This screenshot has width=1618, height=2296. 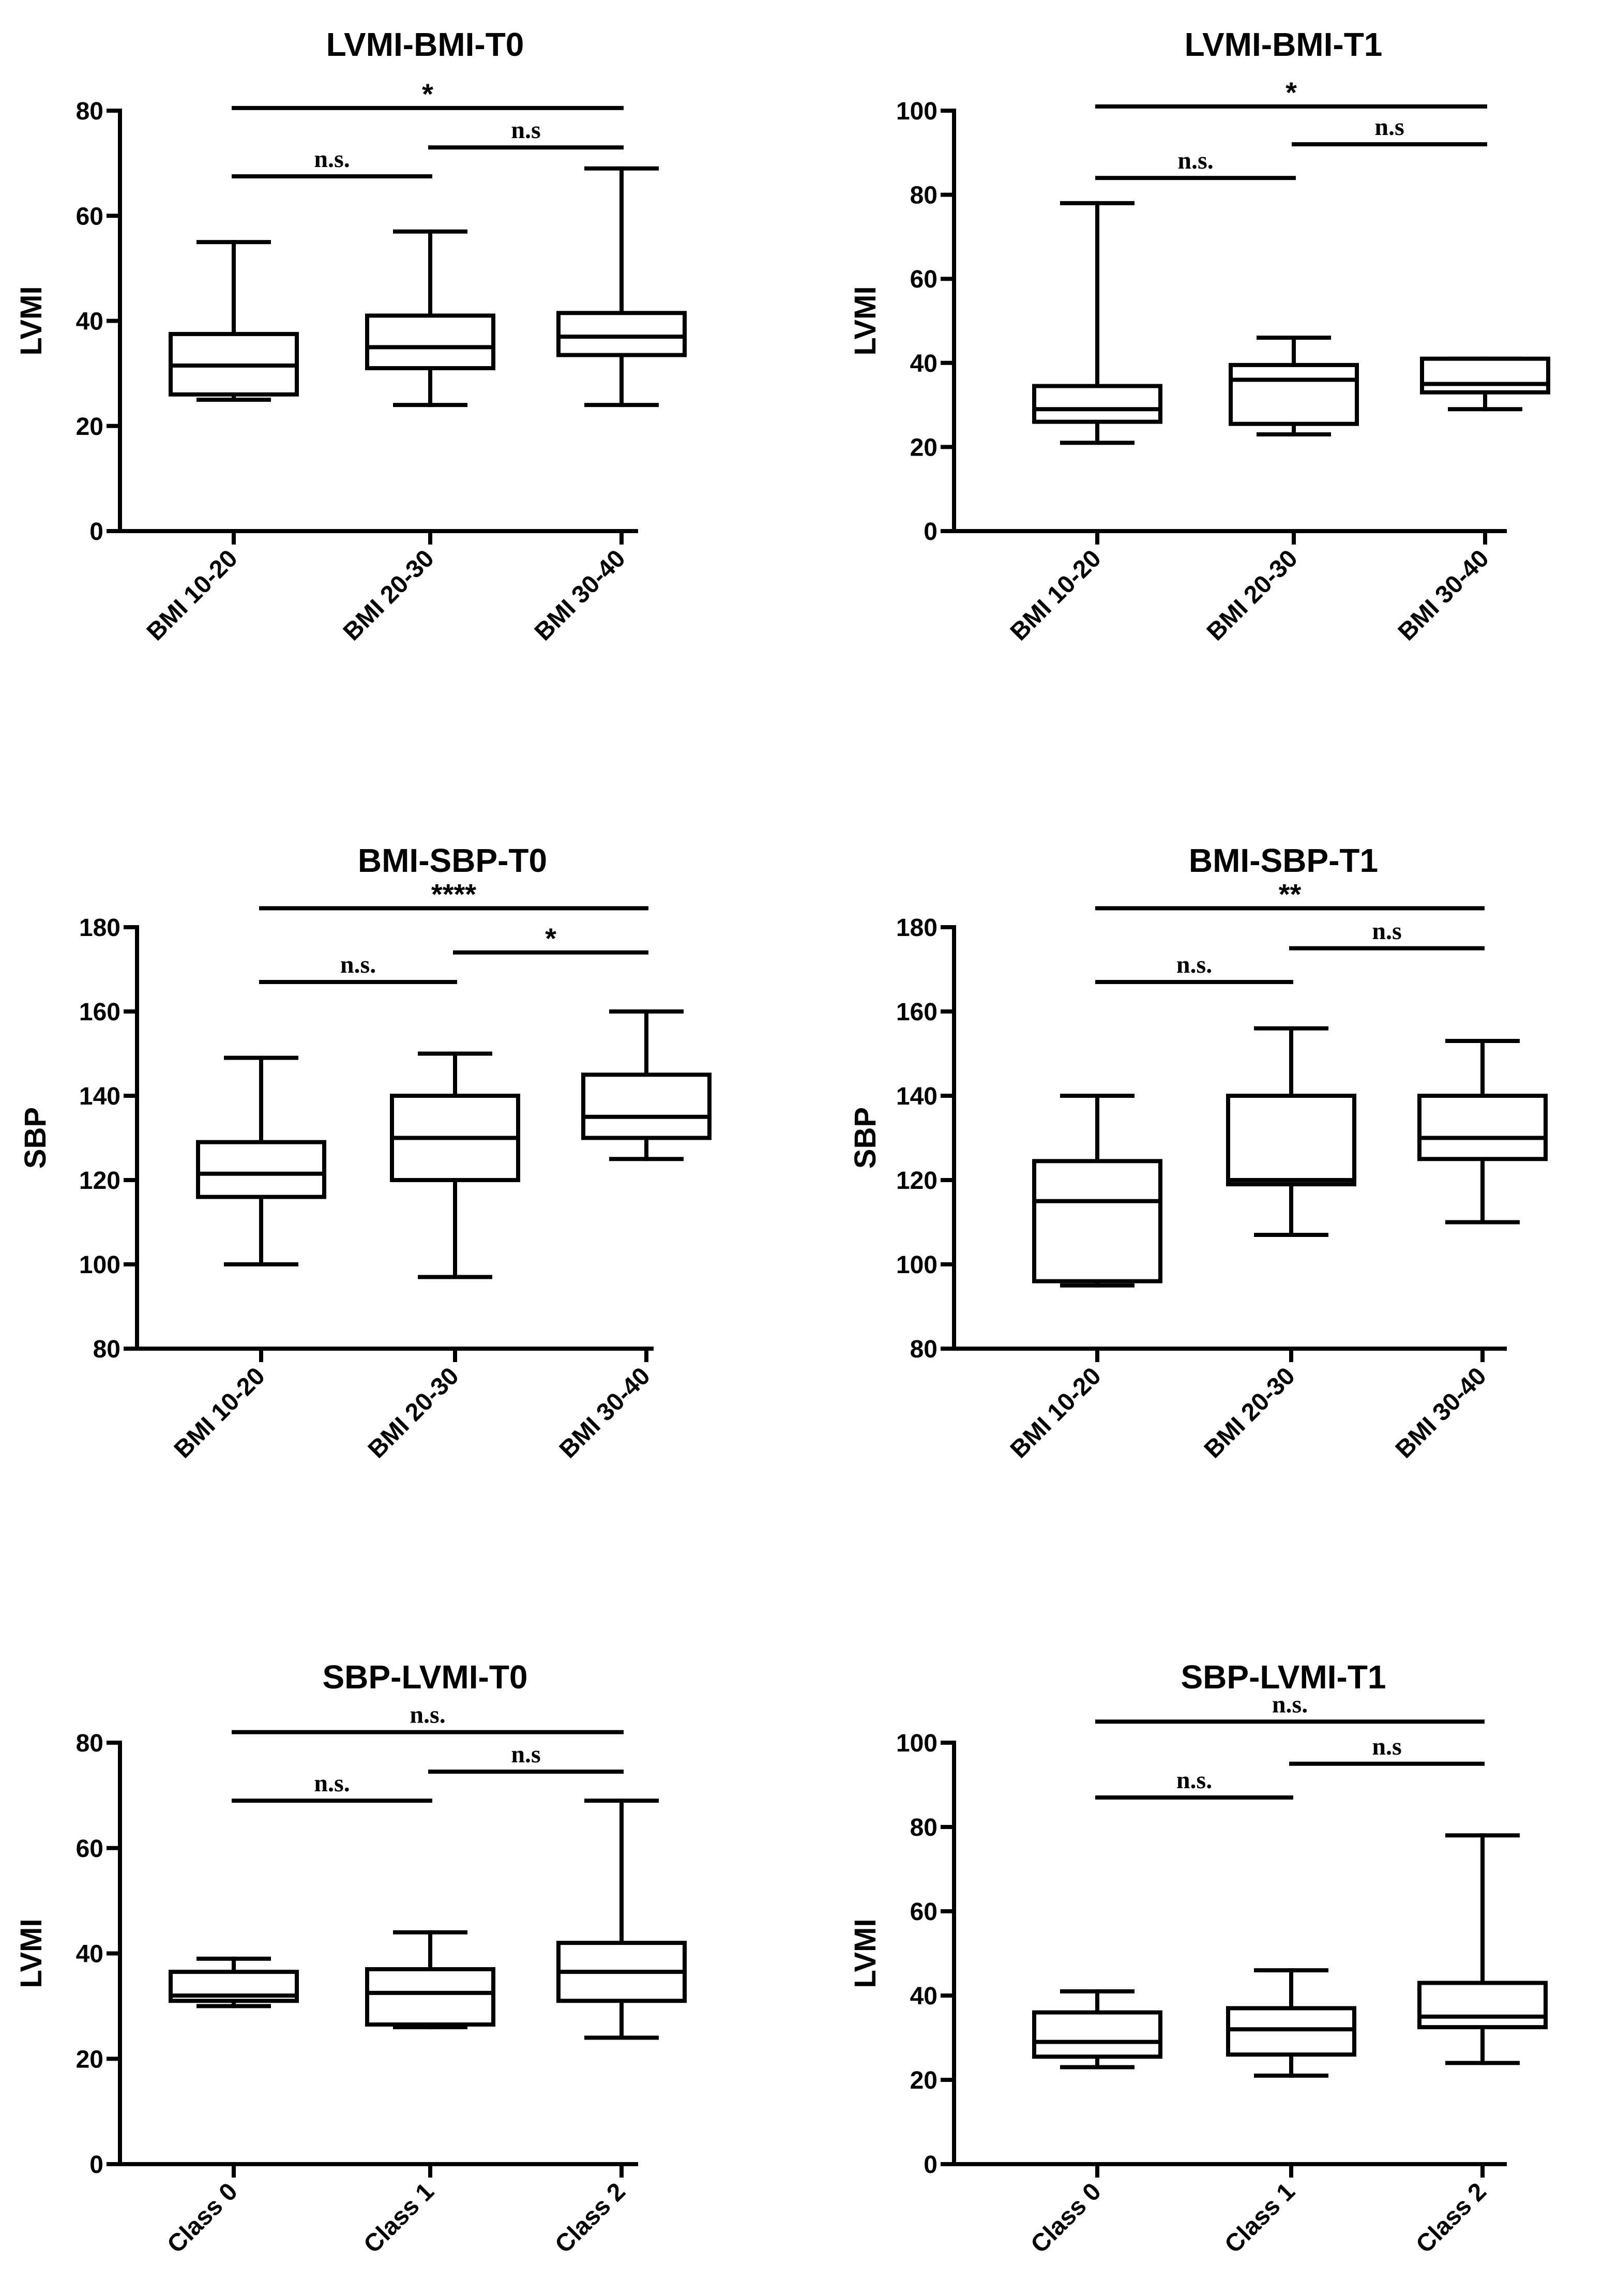 I want to click on y-tick-label: 160, so click(x=916, y=1013).